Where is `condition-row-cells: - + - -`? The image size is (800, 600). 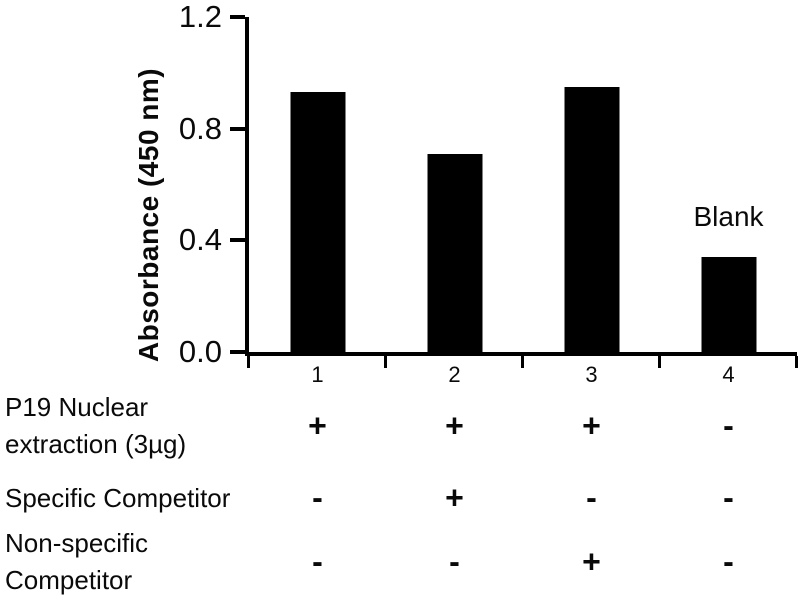
condition-row-cells: - + - - is located at coordinates (523, 498).